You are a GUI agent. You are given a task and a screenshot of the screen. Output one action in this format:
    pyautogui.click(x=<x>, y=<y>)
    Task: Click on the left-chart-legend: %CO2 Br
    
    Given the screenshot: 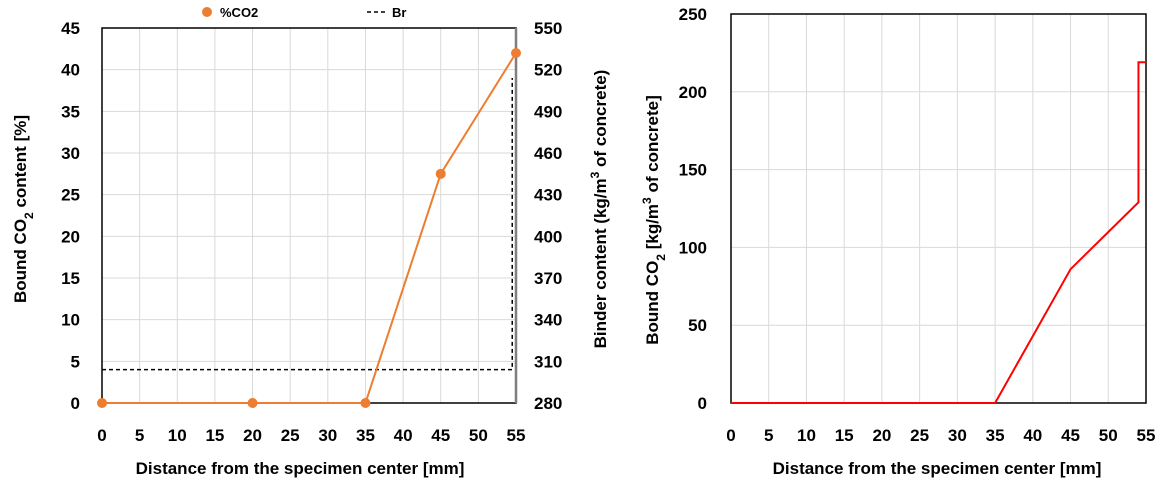 What is the action you would take?
    pyautogui.click(x=304, y=12)
    